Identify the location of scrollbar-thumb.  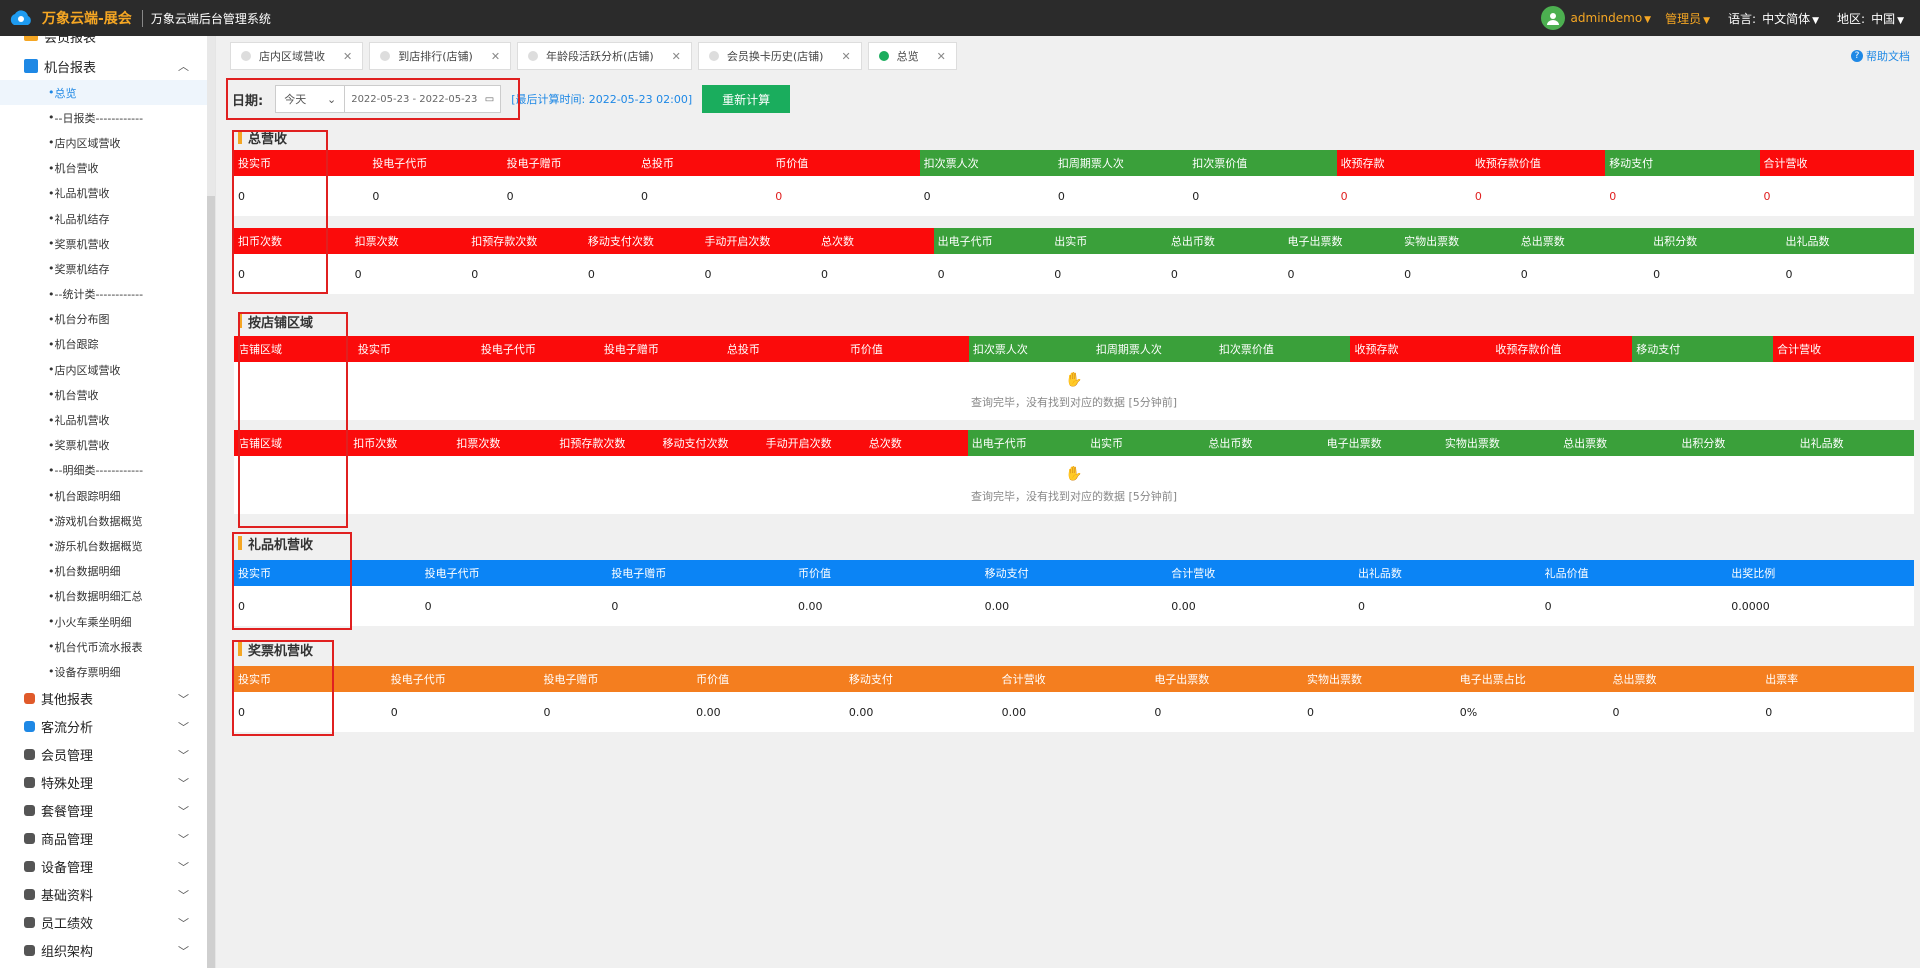
(211, 582).